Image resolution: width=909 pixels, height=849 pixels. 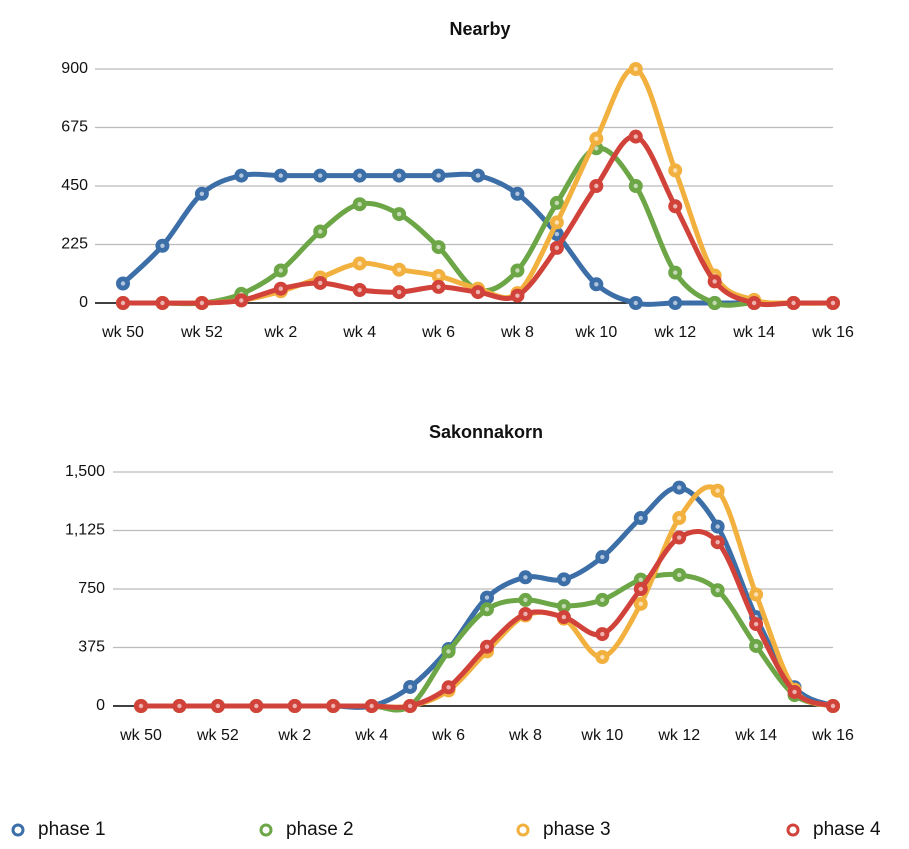 I want to click on y-tick-label: 450, so click(x=74, y=185).